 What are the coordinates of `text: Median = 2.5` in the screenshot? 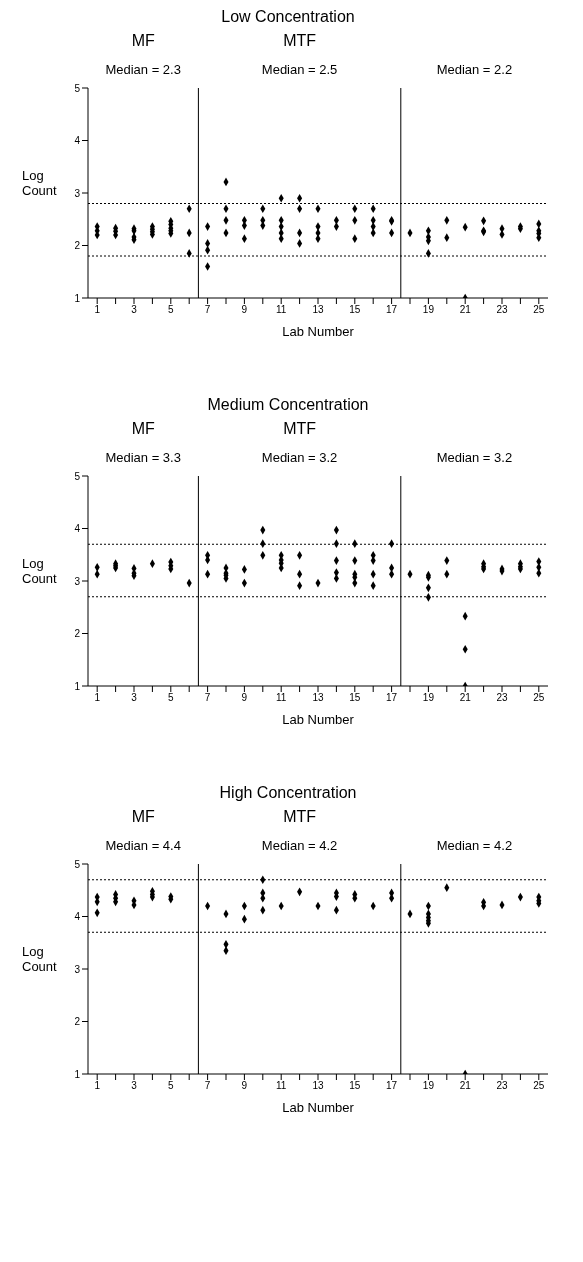 It's located at (299, 69).